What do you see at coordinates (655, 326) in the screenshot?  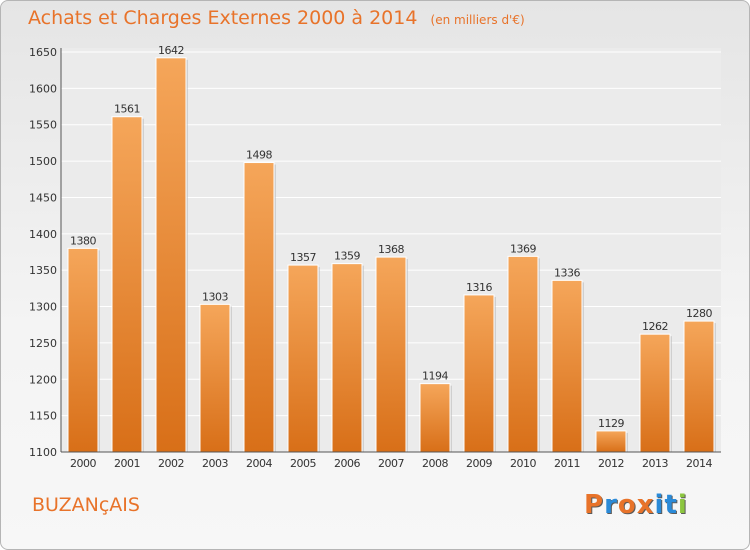 I see `data-label: 1262` at bounding box center [655, 326].